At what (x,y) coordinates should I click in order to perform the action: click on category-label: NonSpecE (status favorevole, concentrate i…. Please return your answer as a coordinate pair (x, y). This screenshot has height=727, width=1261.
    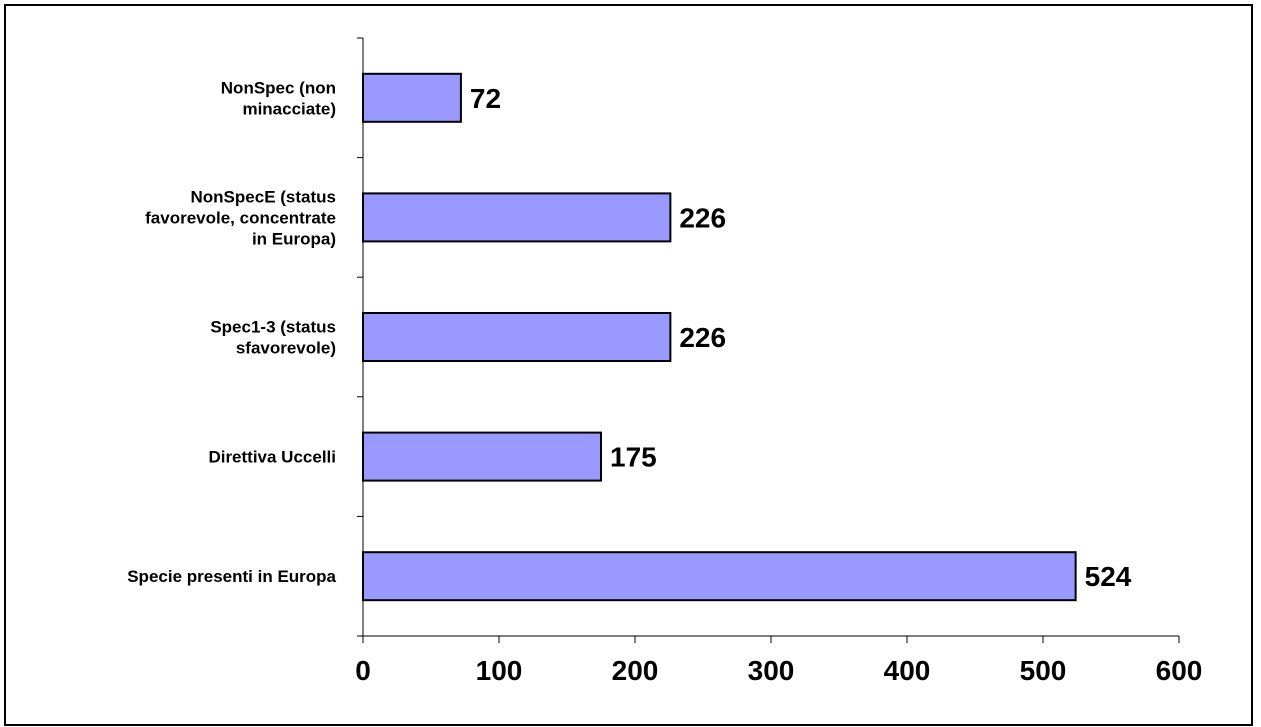
    Looking at the image, I should click on (240, 217).